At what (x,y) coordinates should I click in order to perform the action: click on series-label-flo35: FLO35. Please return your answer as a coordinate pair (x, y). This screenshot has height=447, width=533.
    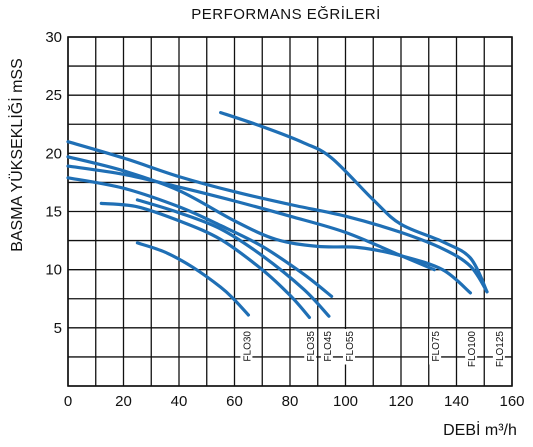
    Looking at the image, I should click on (310, 347).